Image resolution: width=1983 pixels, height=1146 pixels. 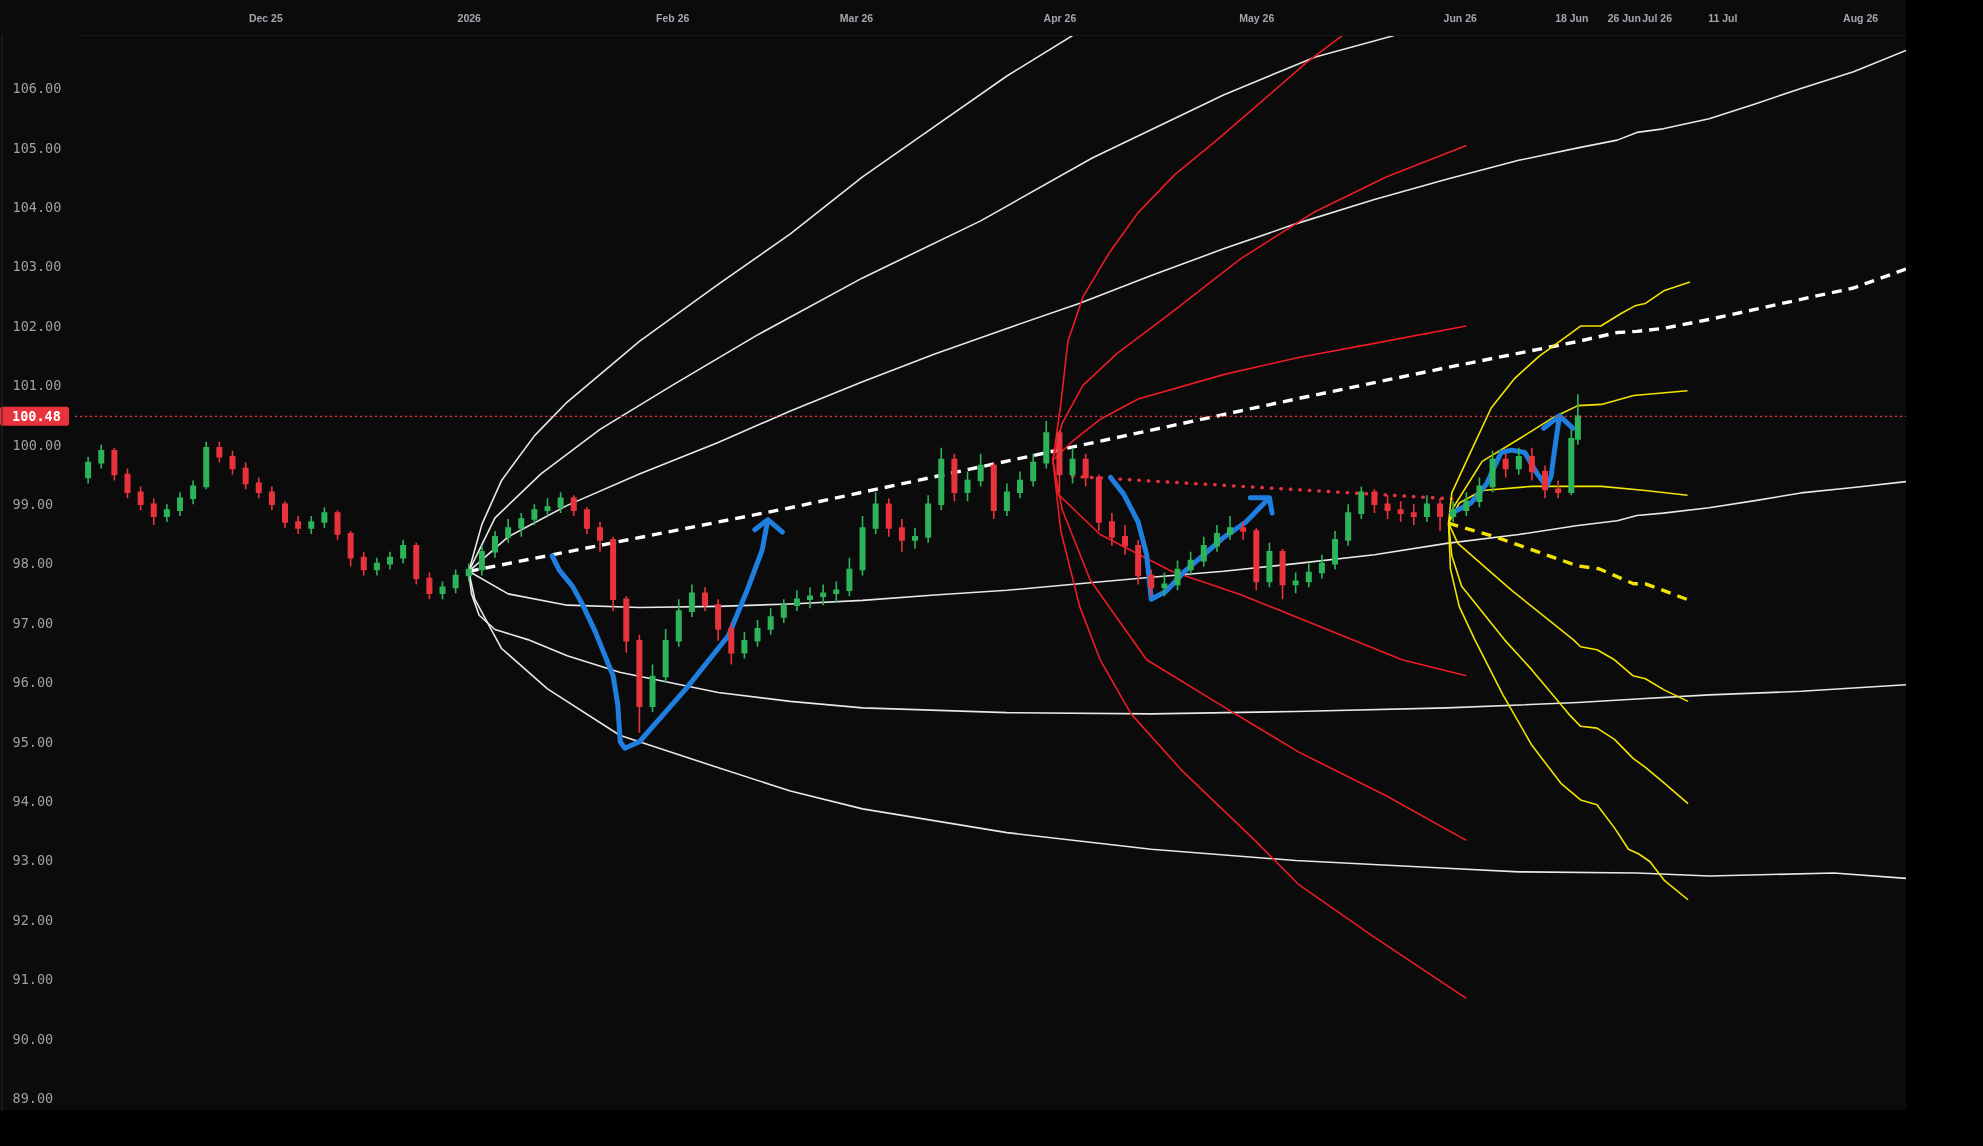 I want to click on y-tick-label: 92.00, so click(x=33, y=919).